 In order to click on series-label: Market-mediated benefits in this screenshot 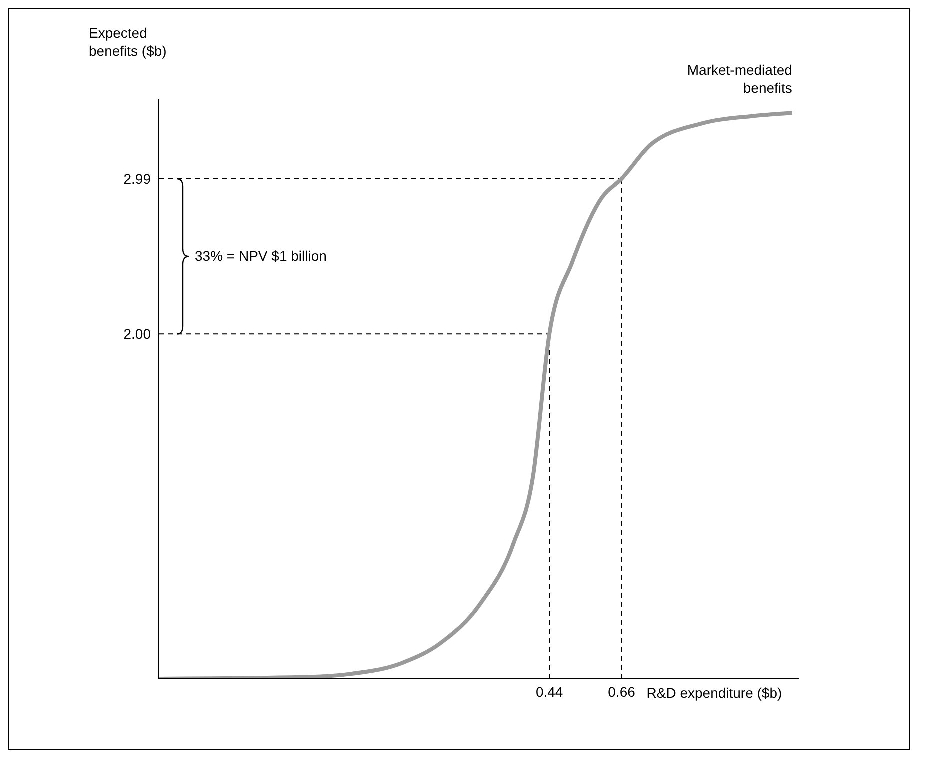, I will do `click(739, 79)`.